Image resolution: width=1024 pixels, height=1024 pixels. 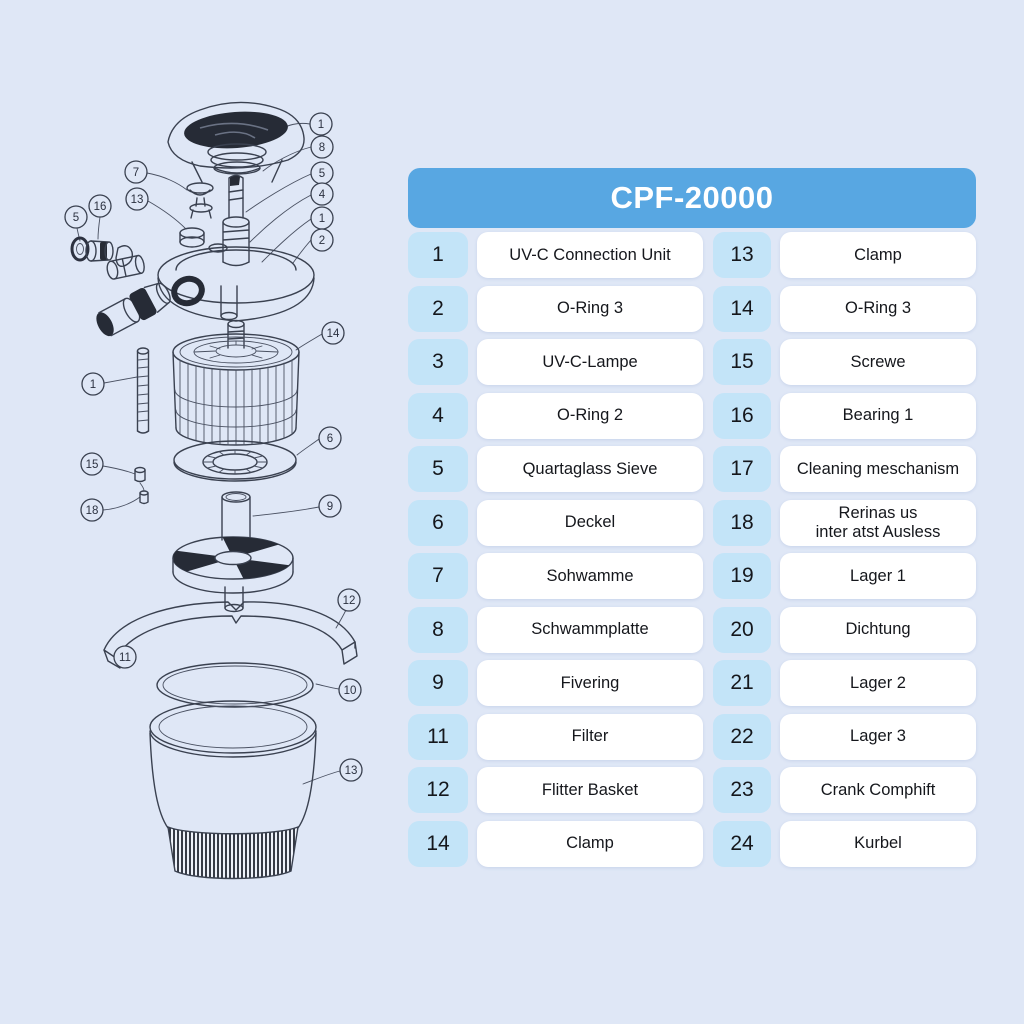 I want to click on callout-clamp-end: 11, so click(x=125, y=657).